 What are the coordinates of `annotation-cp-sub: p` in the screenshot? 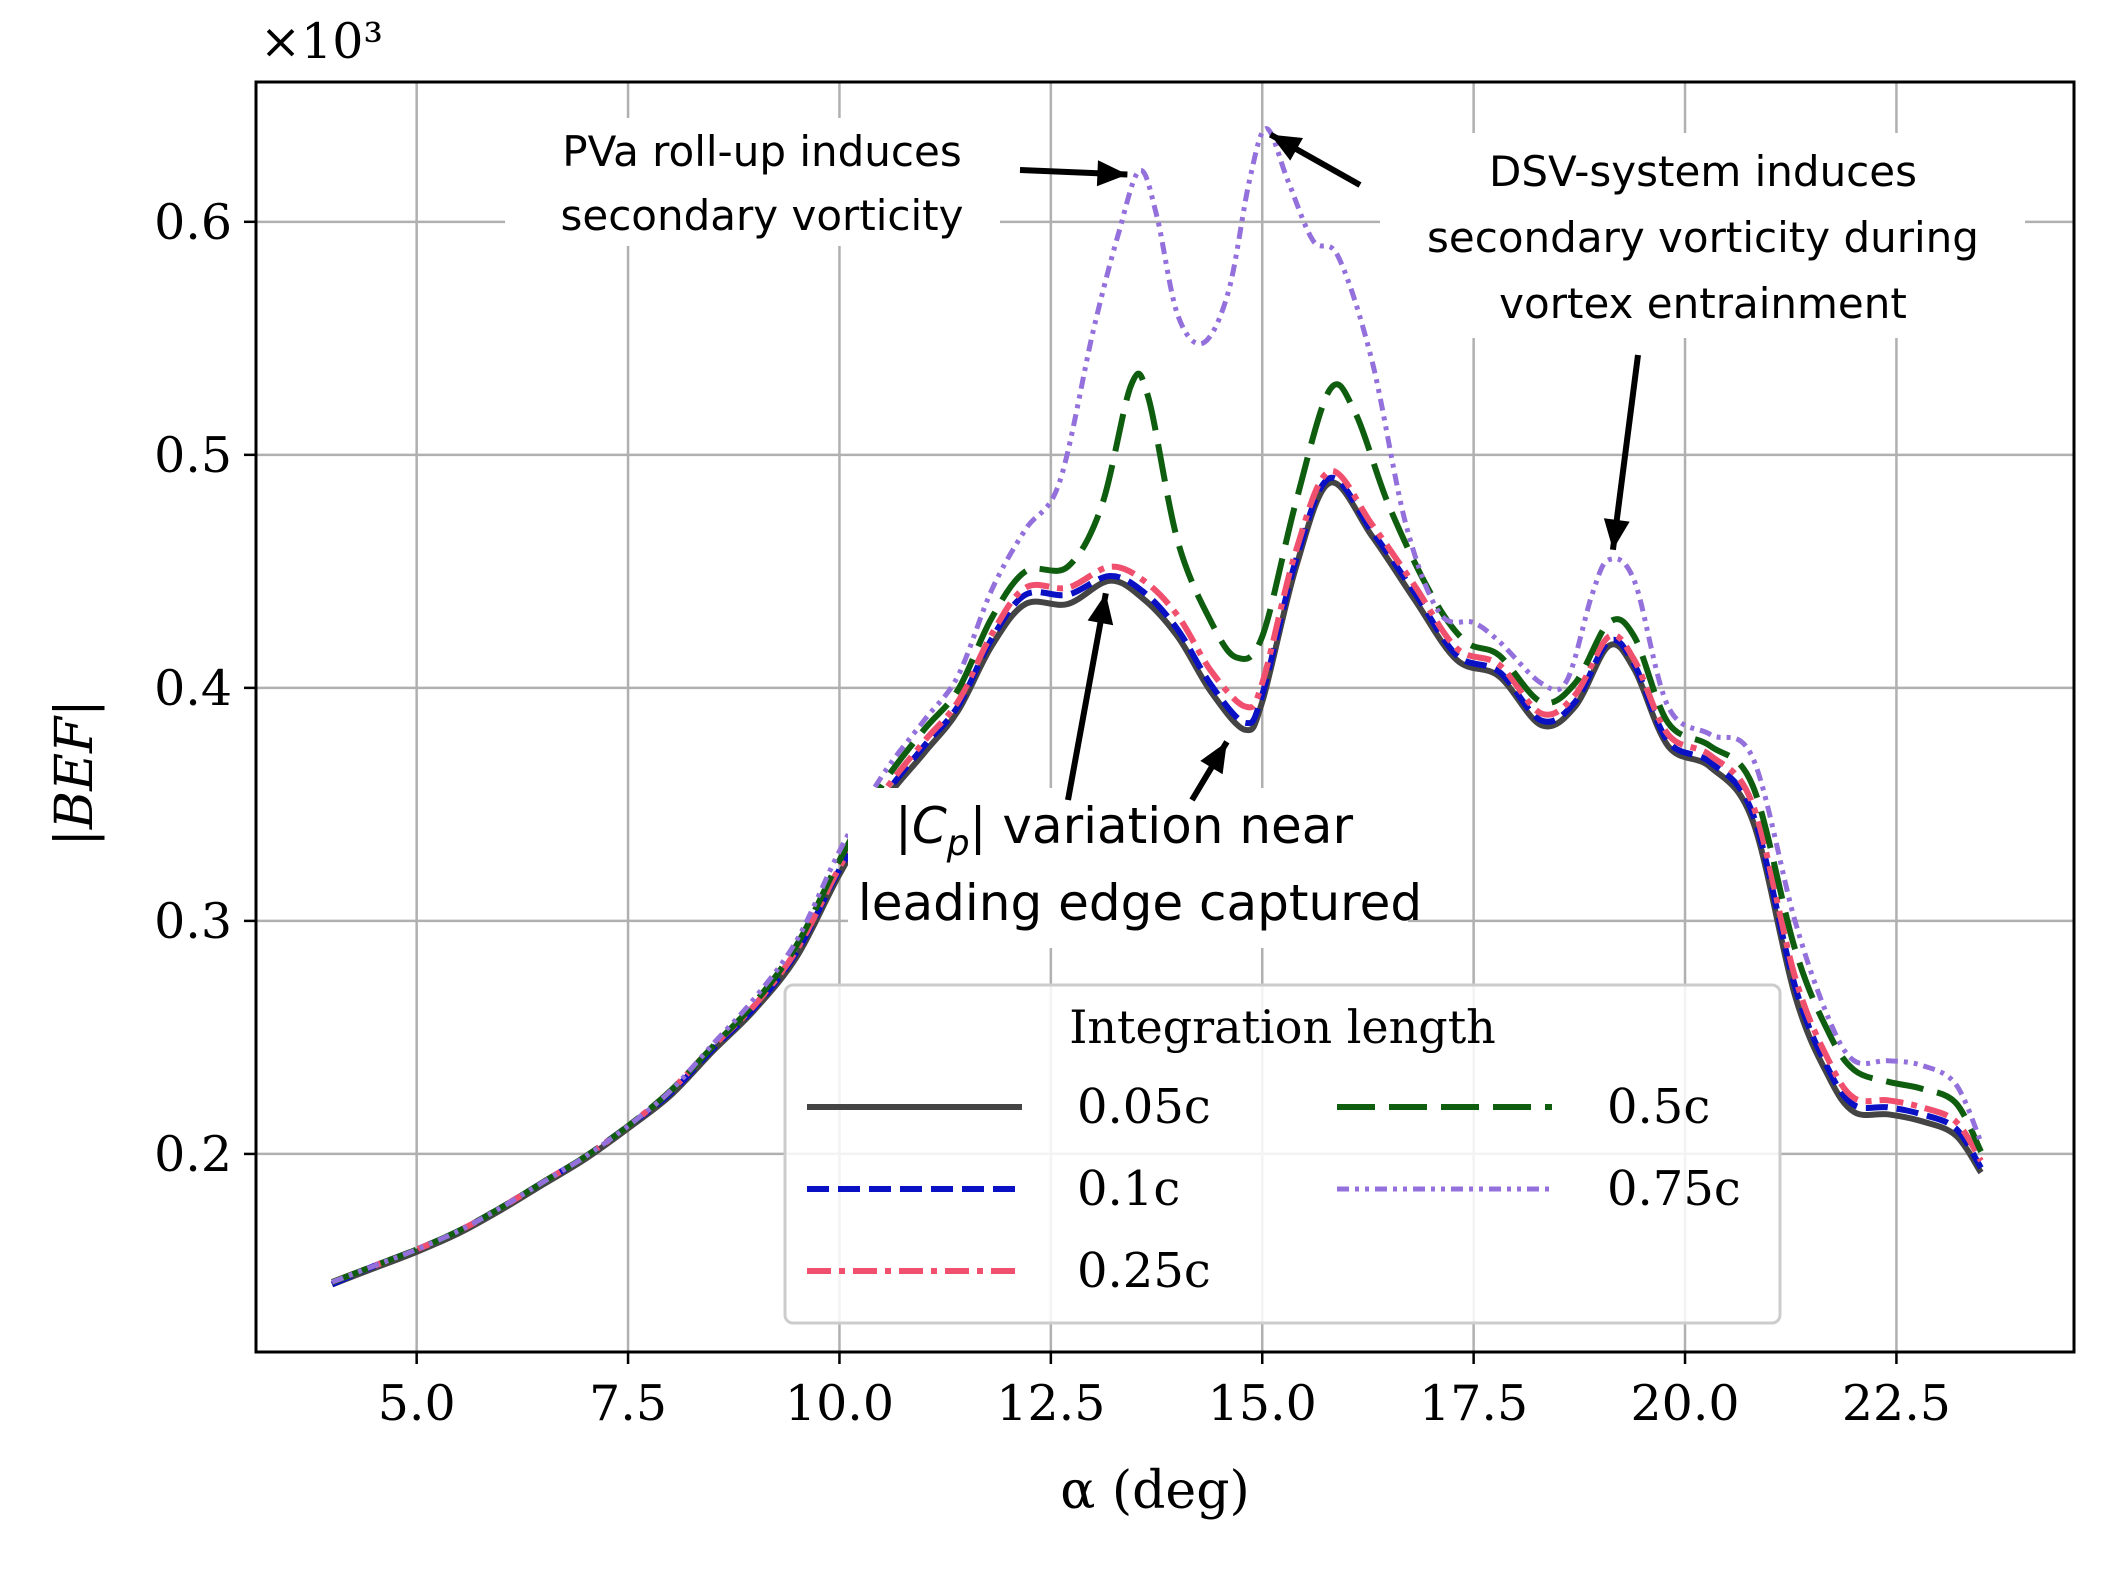 It's located at (958, 843).